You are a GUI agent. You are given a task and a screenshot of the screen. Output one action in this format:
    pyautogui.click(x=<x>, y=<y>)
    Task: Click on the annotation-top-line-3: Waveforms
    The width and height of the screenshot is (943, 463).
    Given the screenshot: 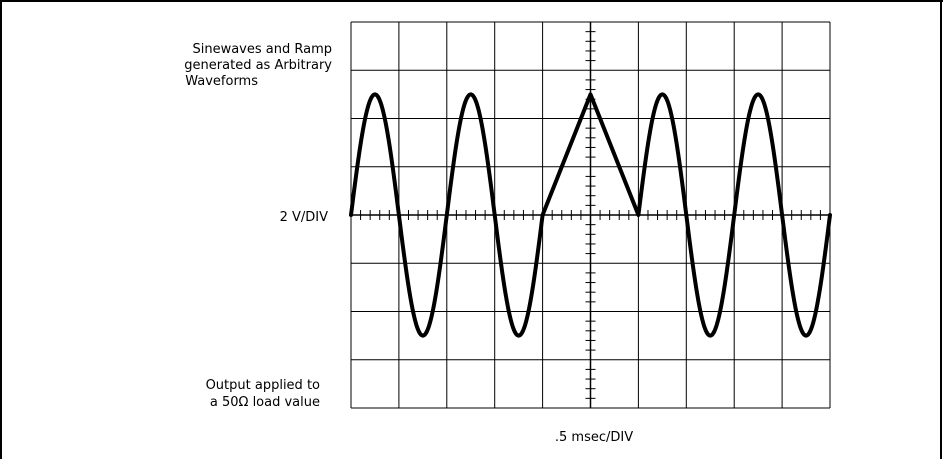 What is the action you would take?
    pyautogui.click(x=221, y=81)
    